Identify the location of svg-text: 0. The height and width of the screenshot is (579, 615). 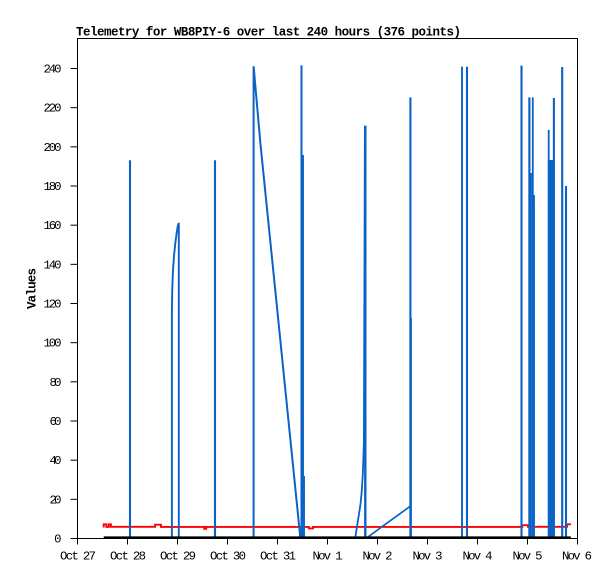
(57, 540).